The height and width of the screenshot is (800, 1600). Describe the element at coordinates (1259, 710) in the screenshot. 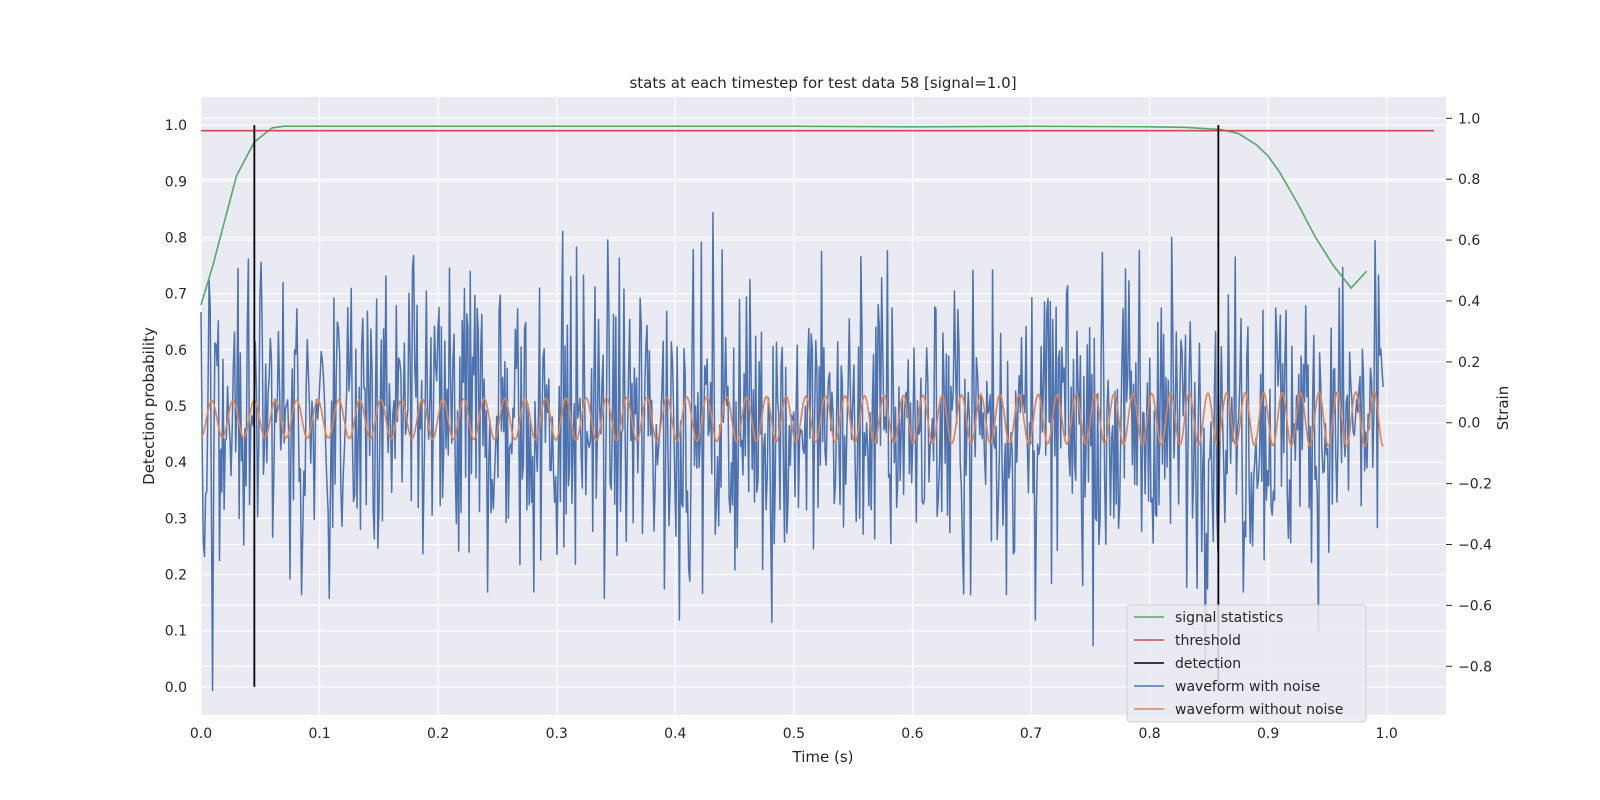

I see `legend-label-waveform-without-noise: waveform without noise` at that location.